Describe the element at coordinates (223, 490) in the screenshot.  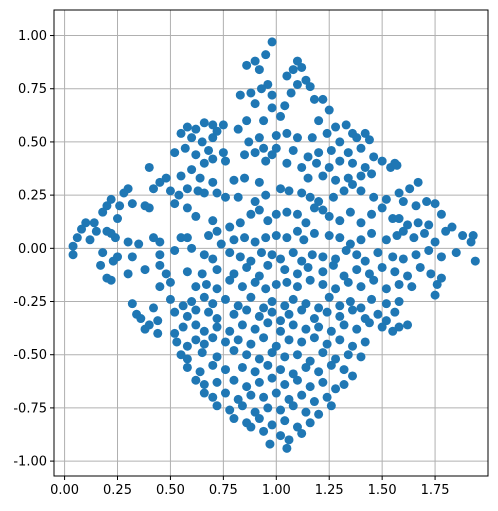
I see `x-tick-label: 0.75` at that location.